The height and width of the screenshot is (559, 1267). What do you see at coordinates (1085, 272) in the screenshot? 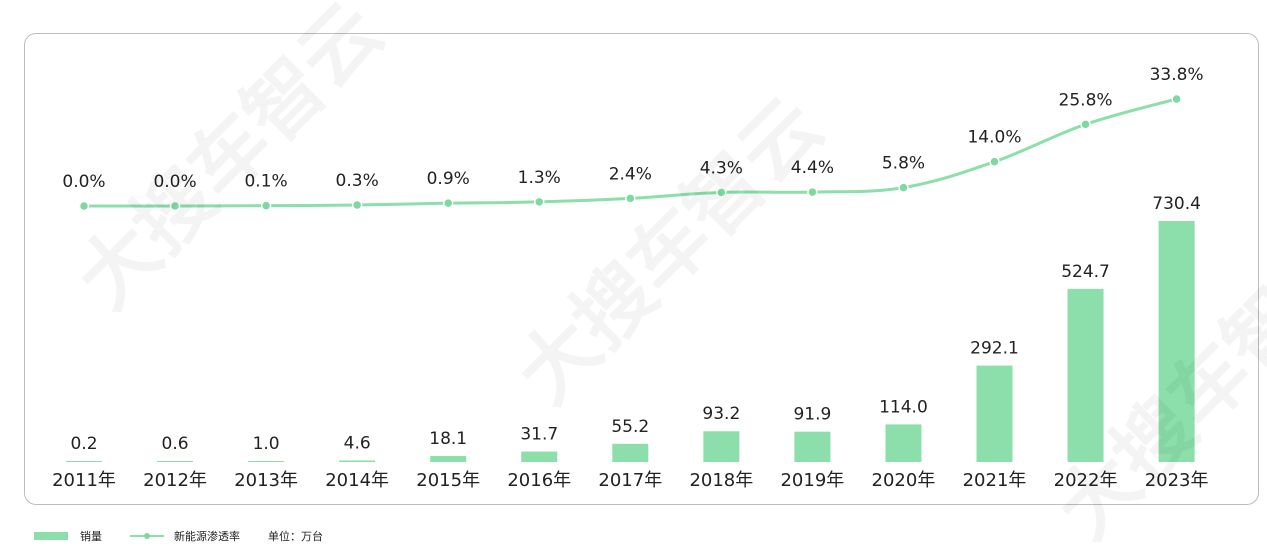
I see `bar-value-label: 524.7` at bounding box center [1085, 272].